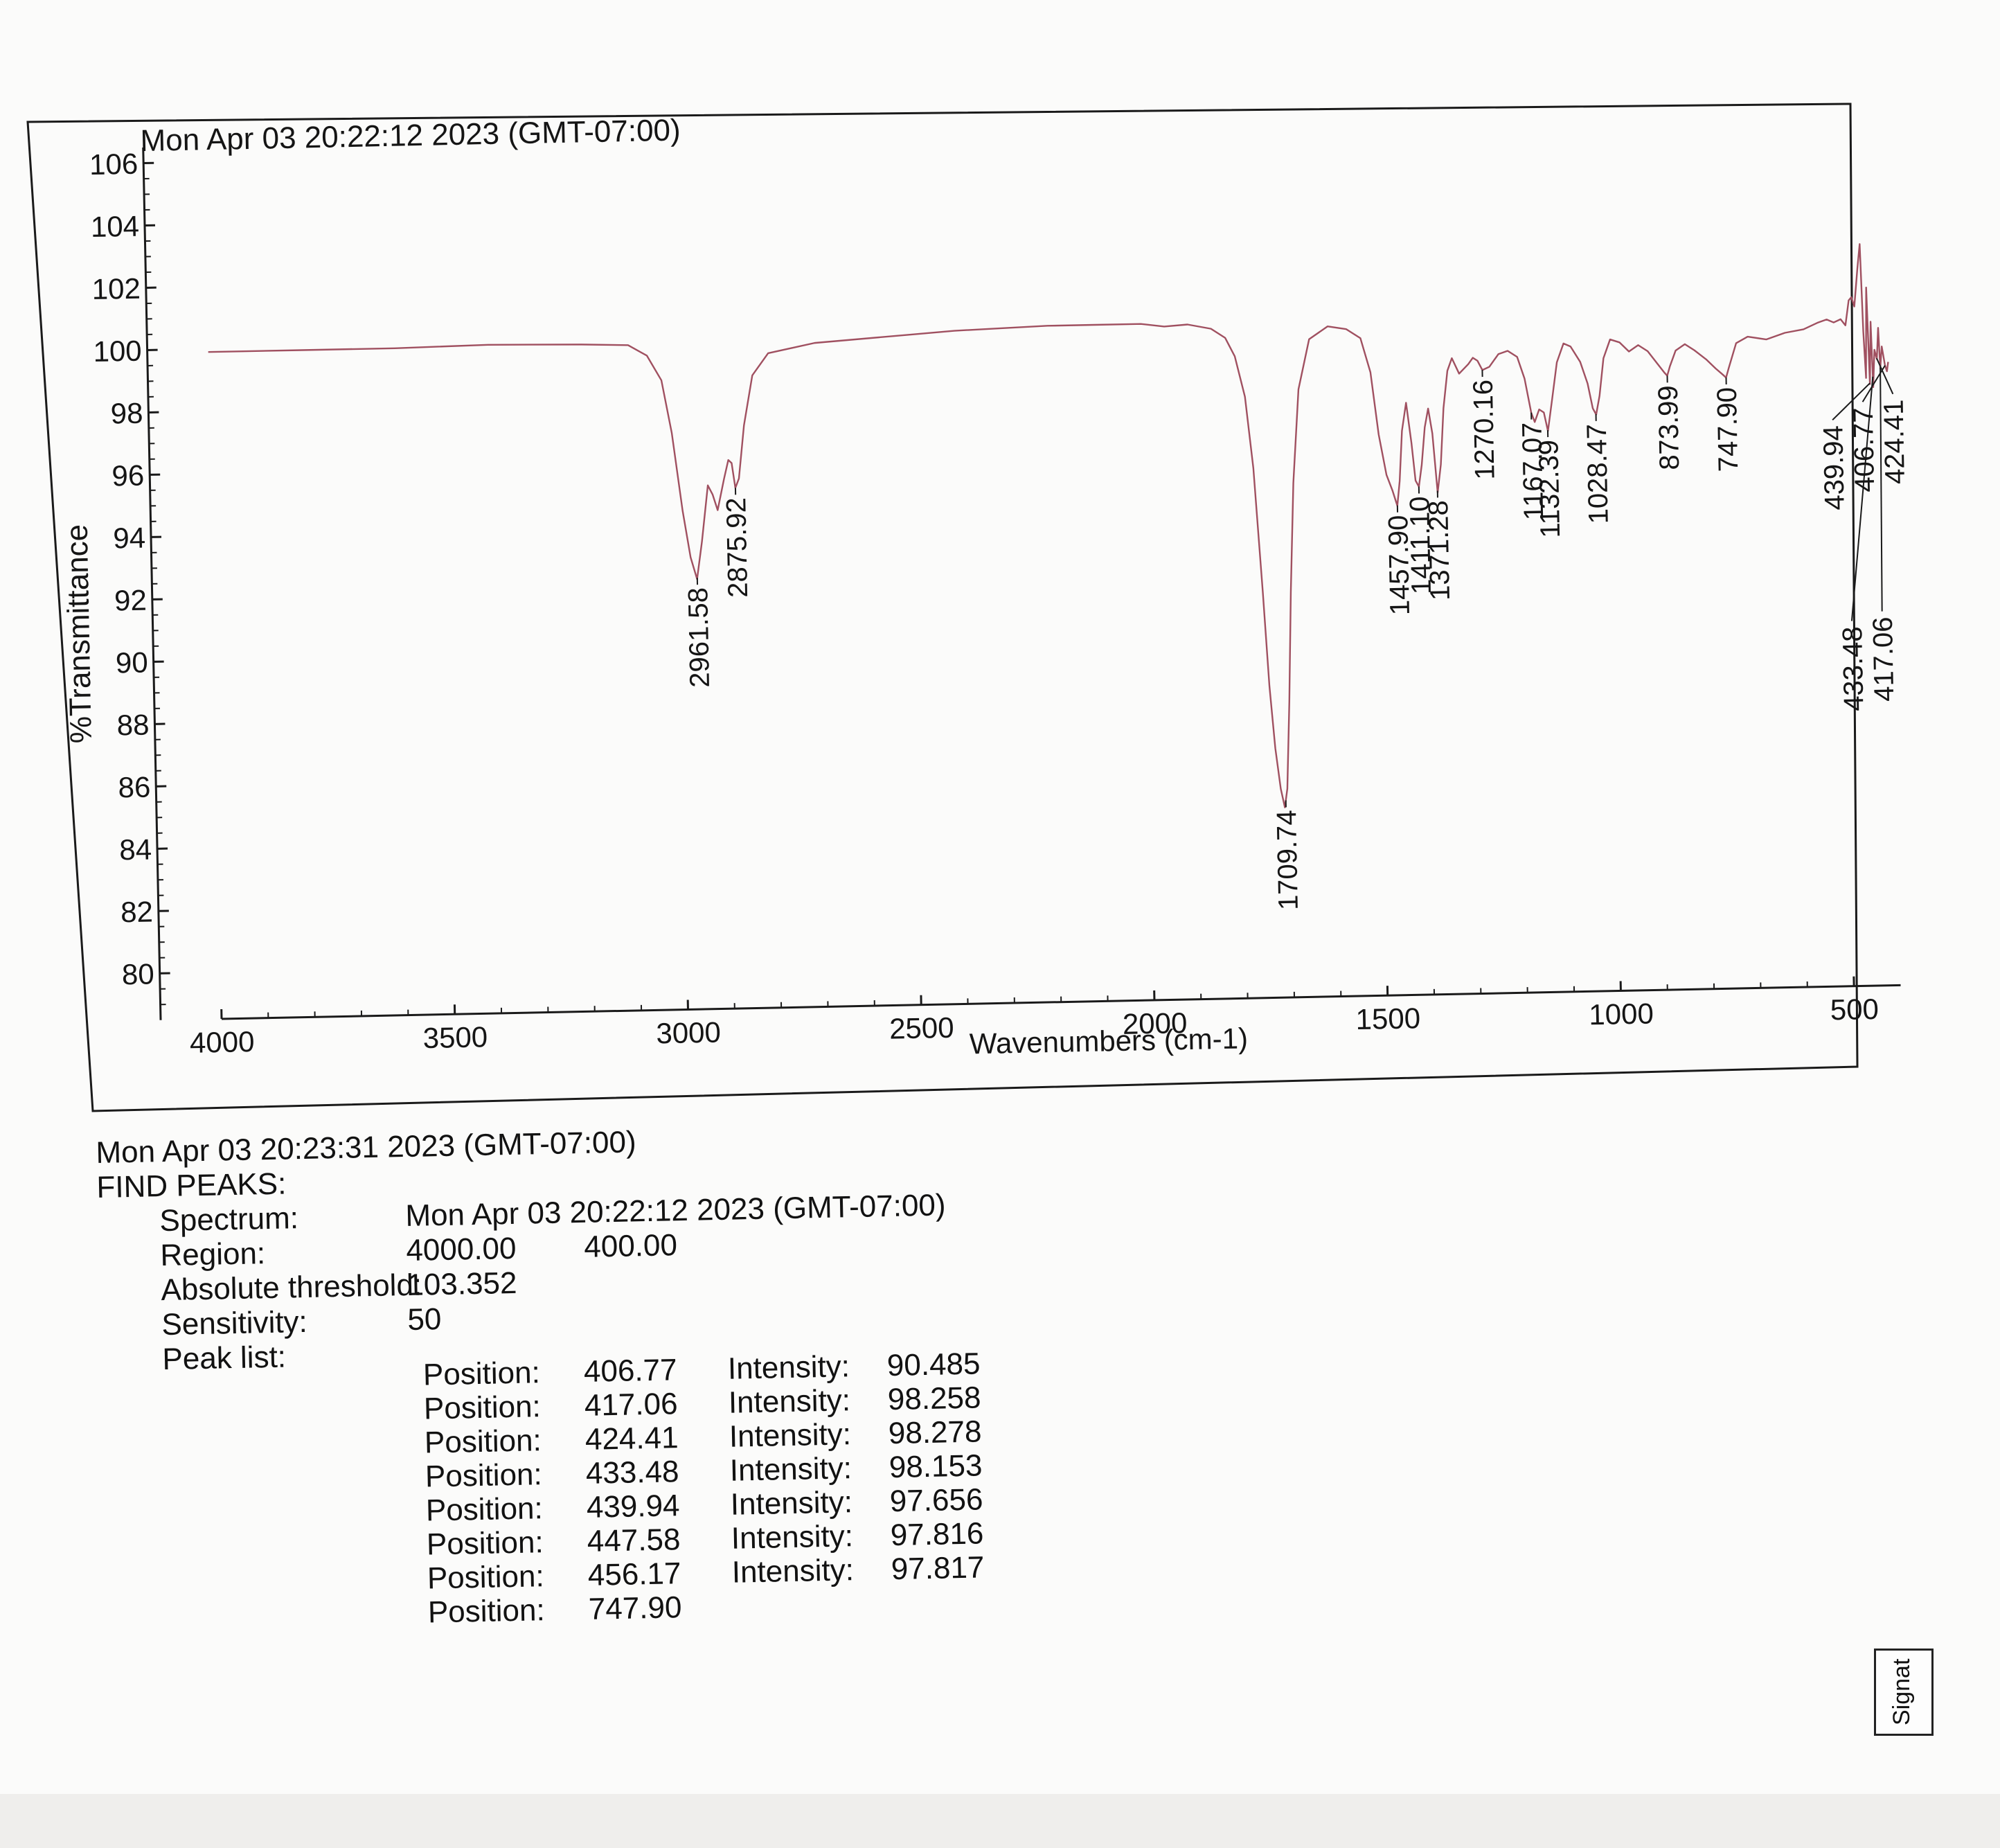 The height and width of the screenshot is (1848, 2000). What do you see at coordinates (117, 351) in the screenshot?
I see `y-tick-label: 100` at bounding box center [117, 351].